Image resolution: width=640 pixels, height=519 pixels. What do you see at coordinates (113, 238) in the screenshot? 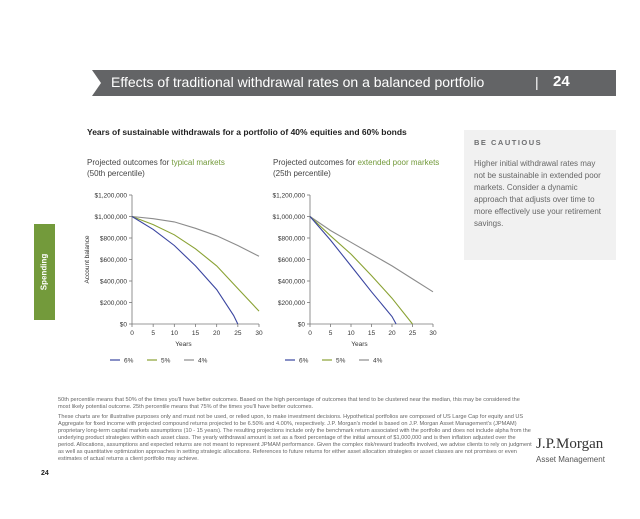
I see `chart1-y-tick-label: $800,000` at bounding box center [113, 238].